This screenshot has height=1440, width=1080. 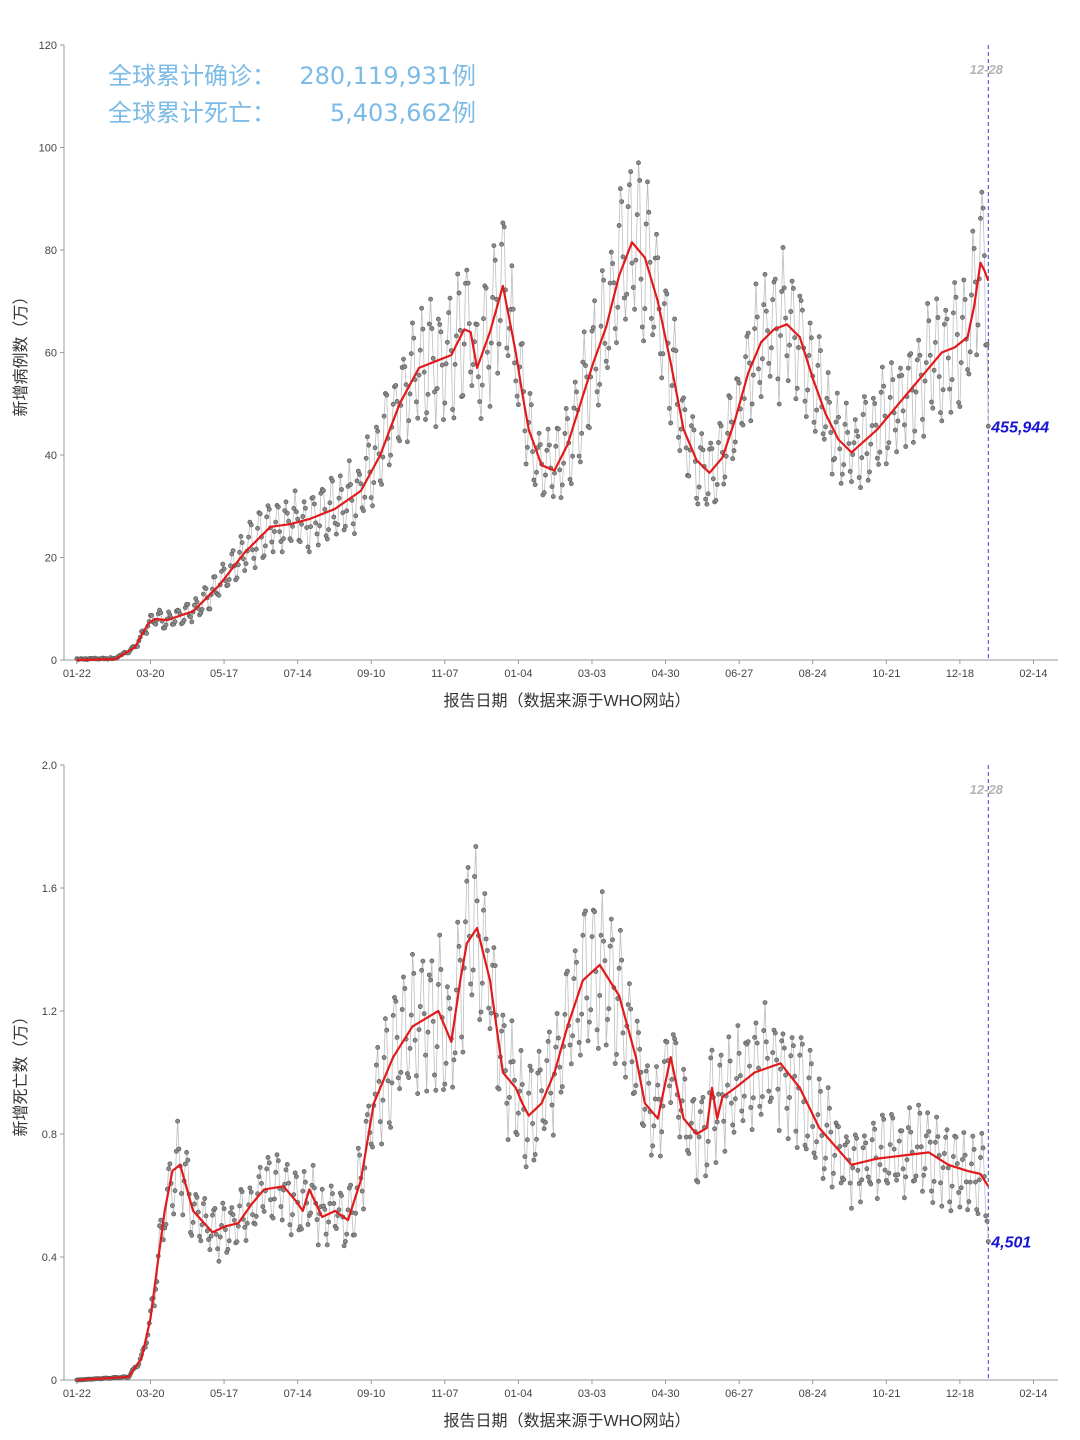 I want to click on x-tick-label: 12-18, so click(x=960, y=1394).